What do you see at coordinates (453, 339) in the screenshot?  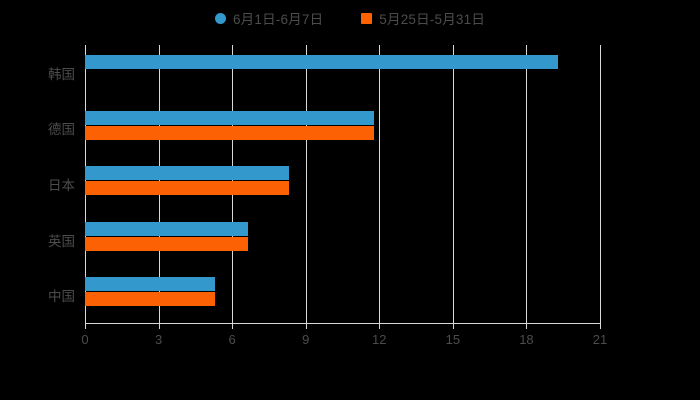 I see `x-tick-label: 15` at bounding box center [453, 339].